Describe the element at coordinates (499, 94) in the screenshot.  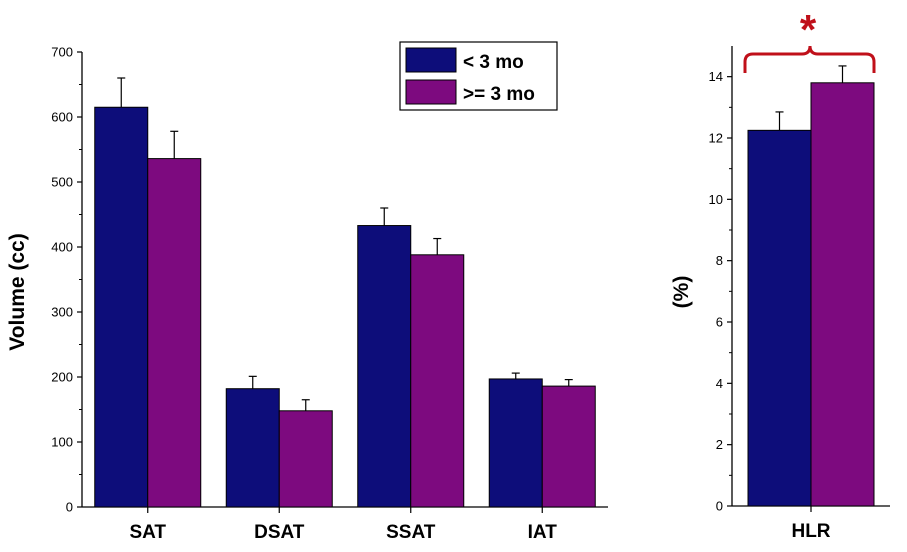
I see `legend-label-ge3: >= 3 mo` at that location.